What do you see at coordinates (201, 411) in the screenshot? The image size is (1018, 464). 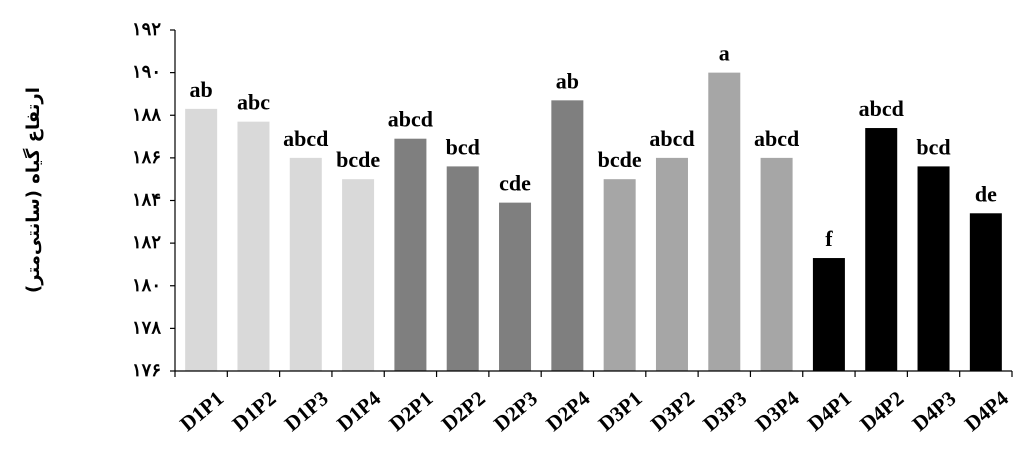 I see `x-tick-label: D1P1` at bounding box center [201, 411].